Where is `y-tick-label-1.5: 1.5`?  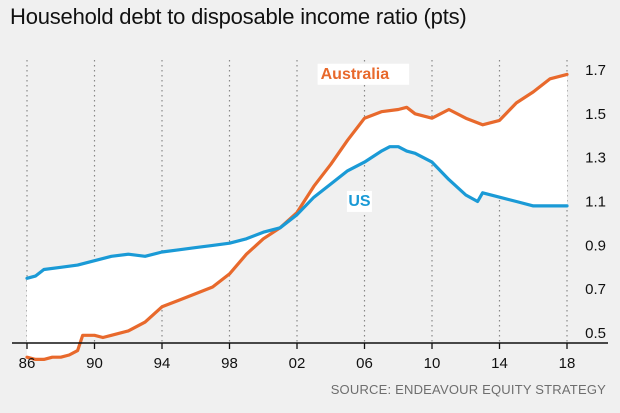 y-tick-label-1.5: 1.5 is located at coordinates (595, 114).